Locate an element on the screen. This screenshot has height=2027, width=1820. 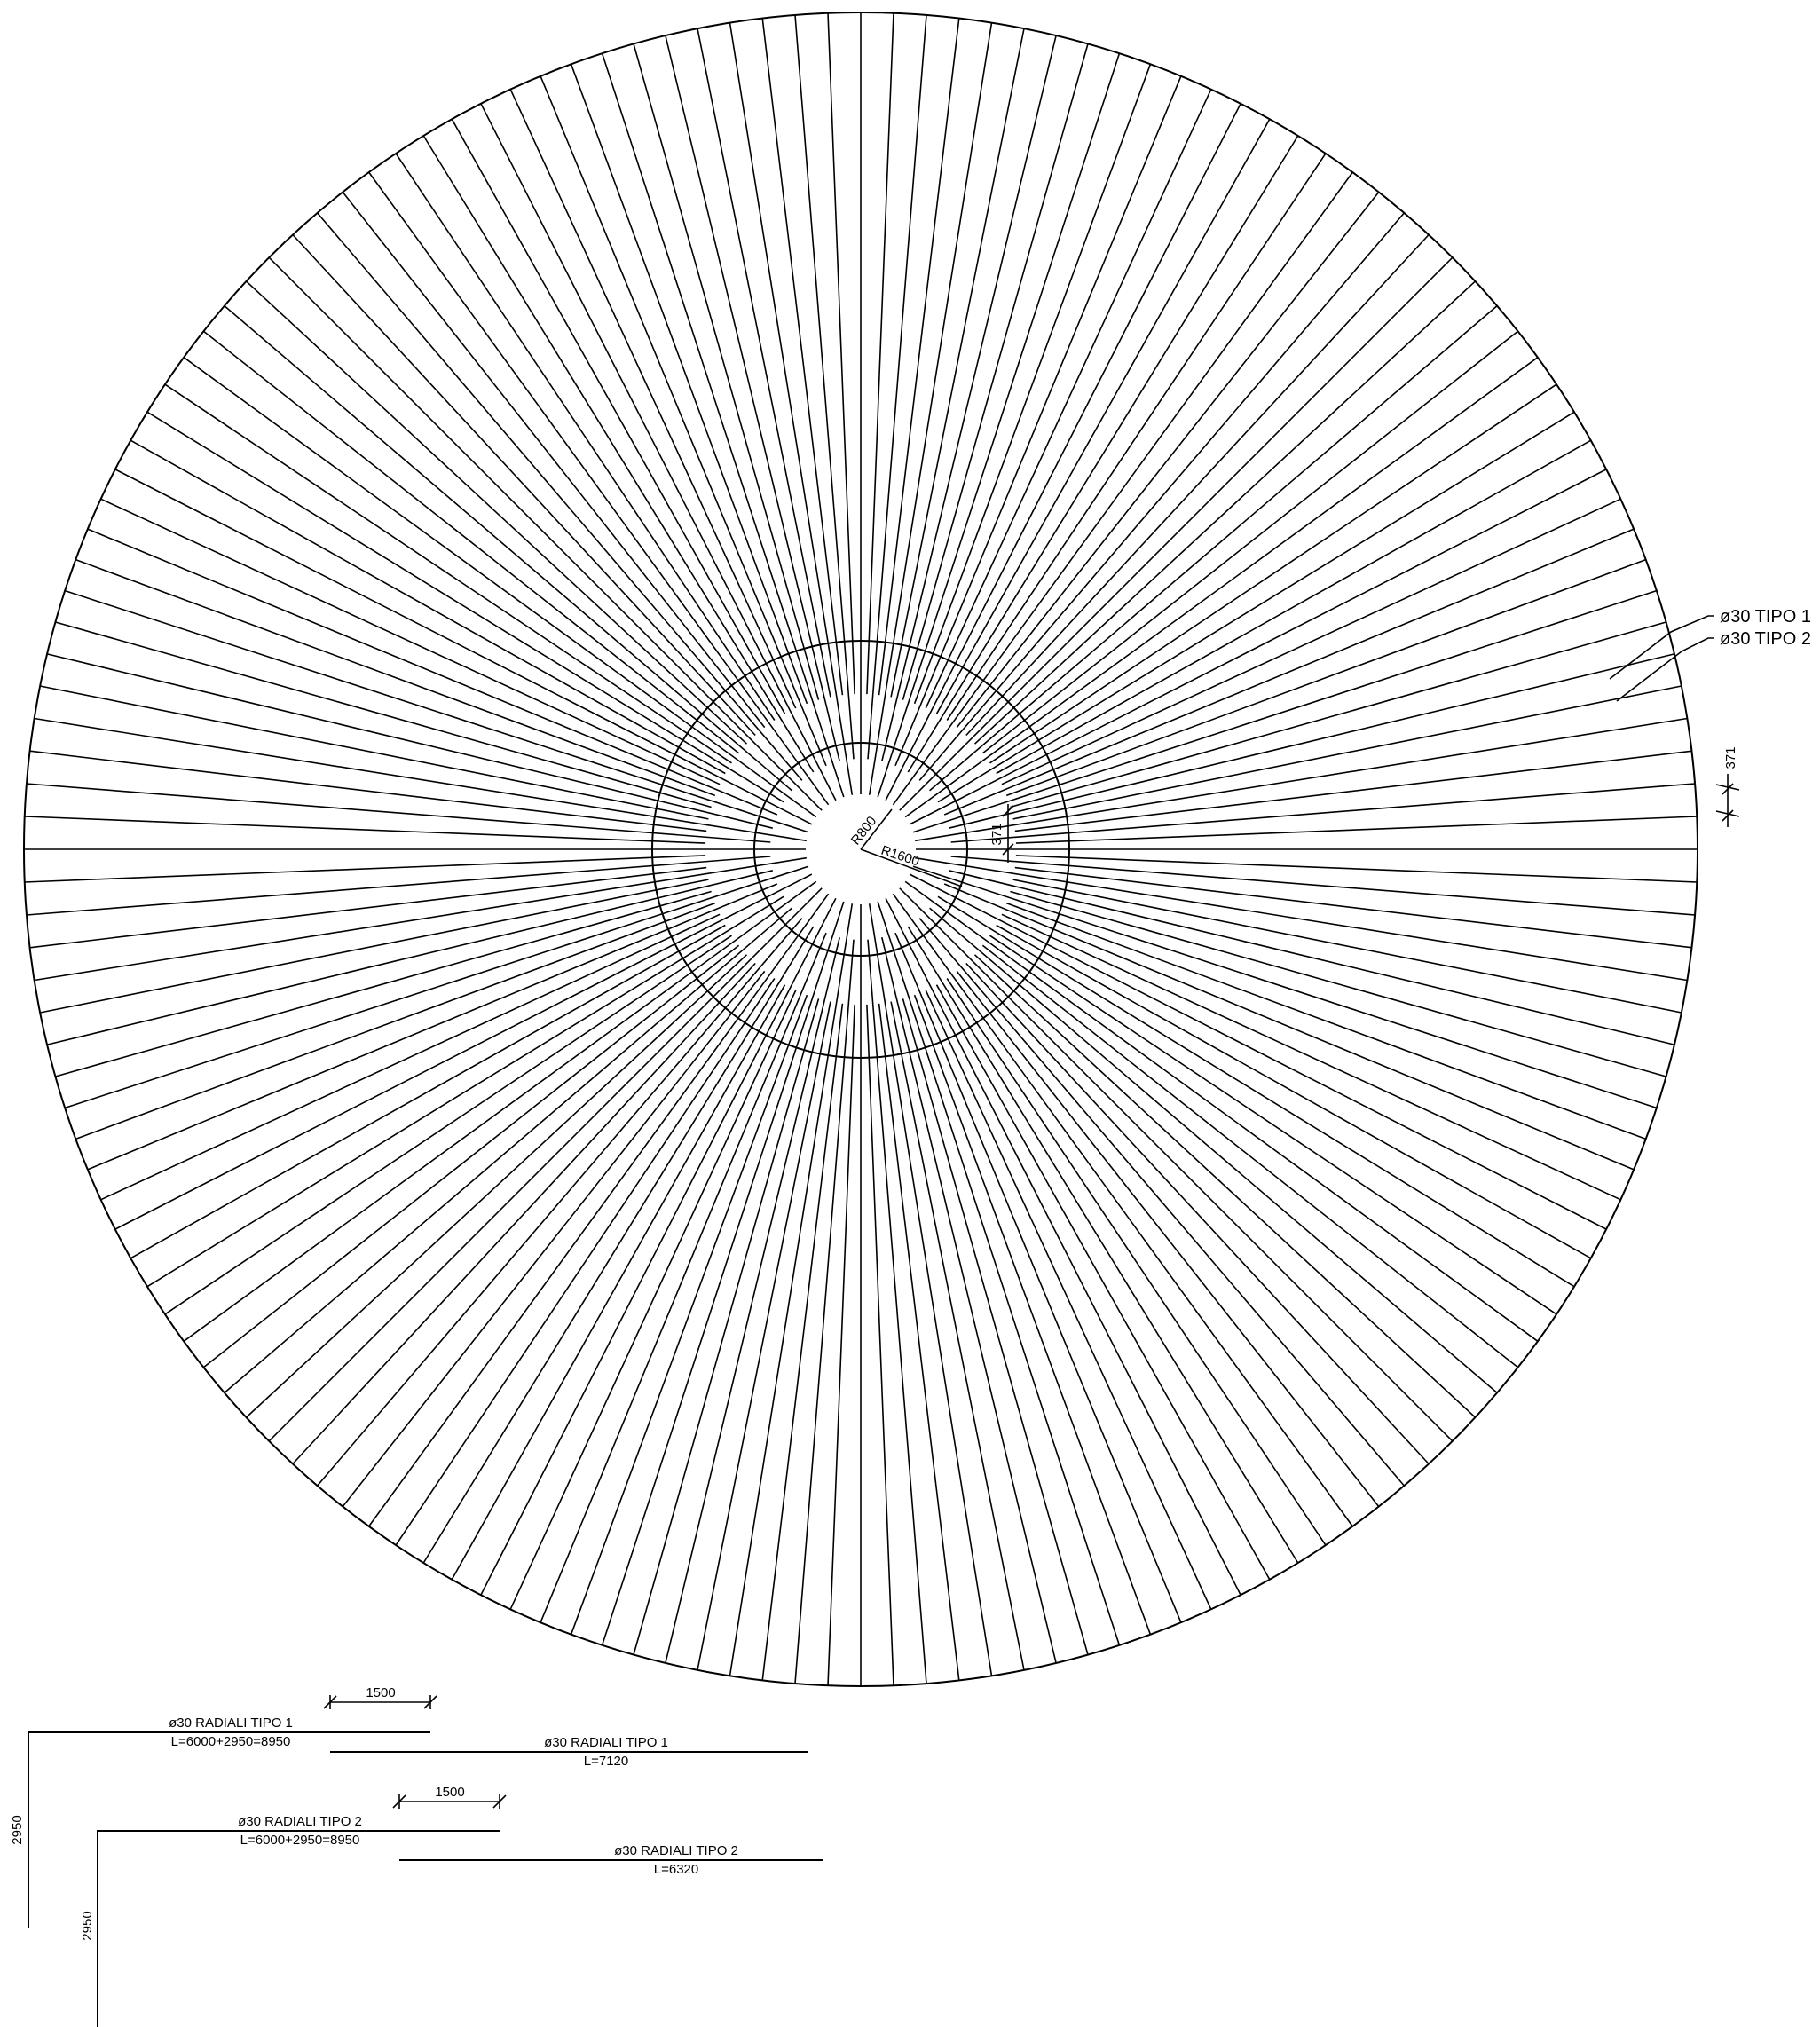
tipo1-bent-dim-leg: 2950 is located at coordinates (17, 1829).